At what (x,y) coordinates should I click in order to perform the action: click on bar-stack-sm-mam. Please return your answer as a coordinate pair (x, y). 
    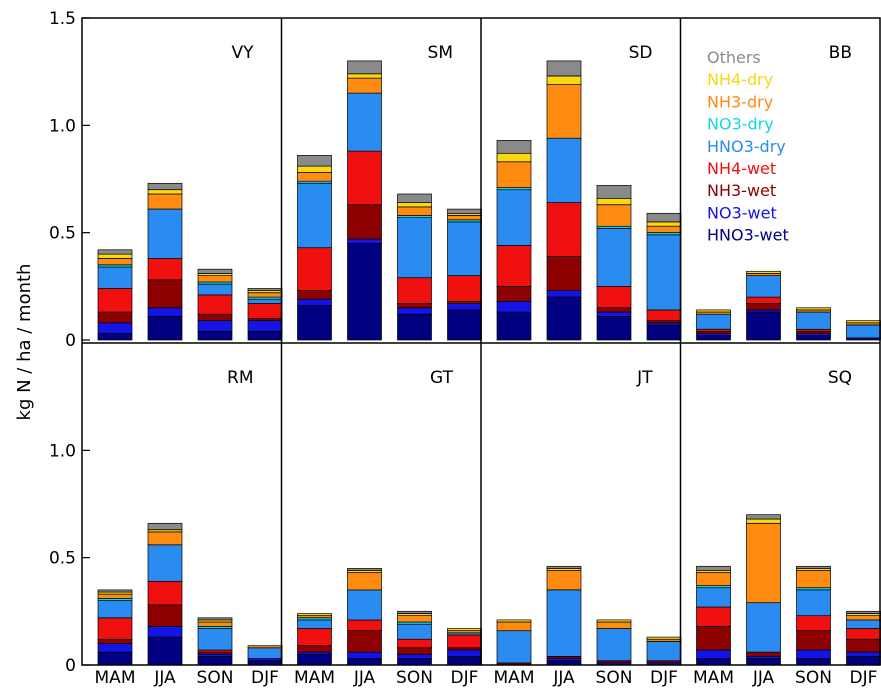
    Looking at the image, I should click on (314, 248).